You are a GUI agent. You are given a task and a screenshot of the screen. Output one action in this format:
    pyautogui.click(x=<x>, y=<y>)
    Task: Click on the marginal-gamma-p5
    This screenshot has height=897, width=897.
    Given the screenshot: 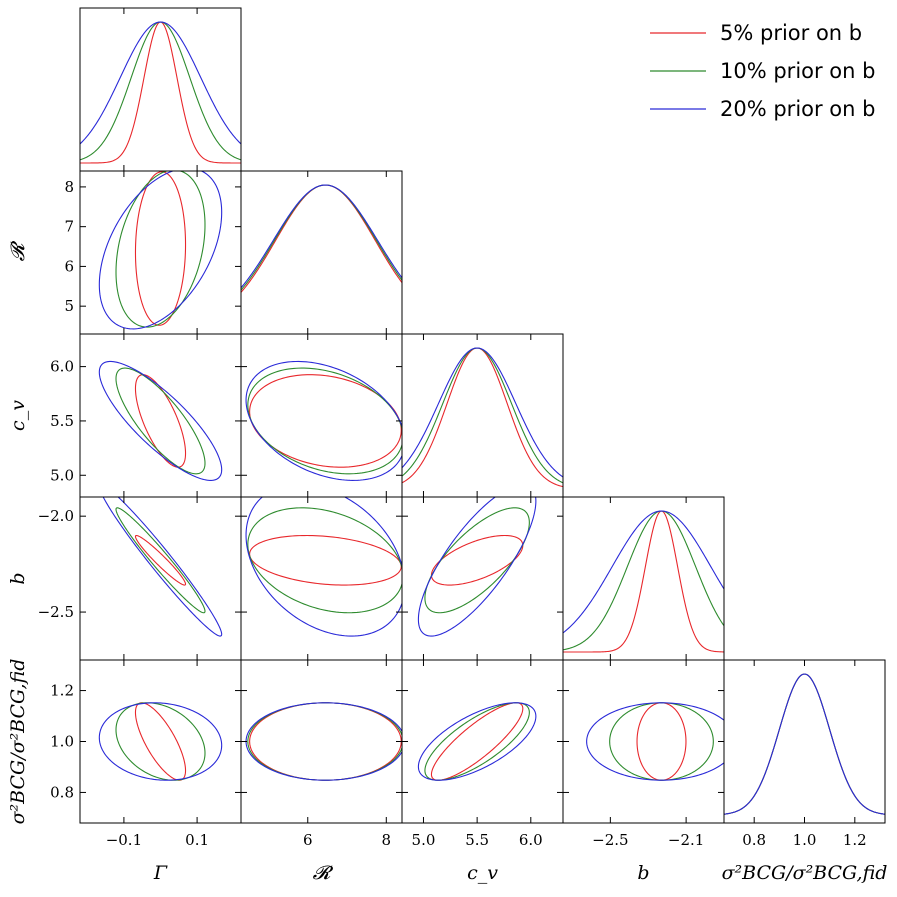 What is the action you would take?
    pyautogui.click(x=160, y=92)
    